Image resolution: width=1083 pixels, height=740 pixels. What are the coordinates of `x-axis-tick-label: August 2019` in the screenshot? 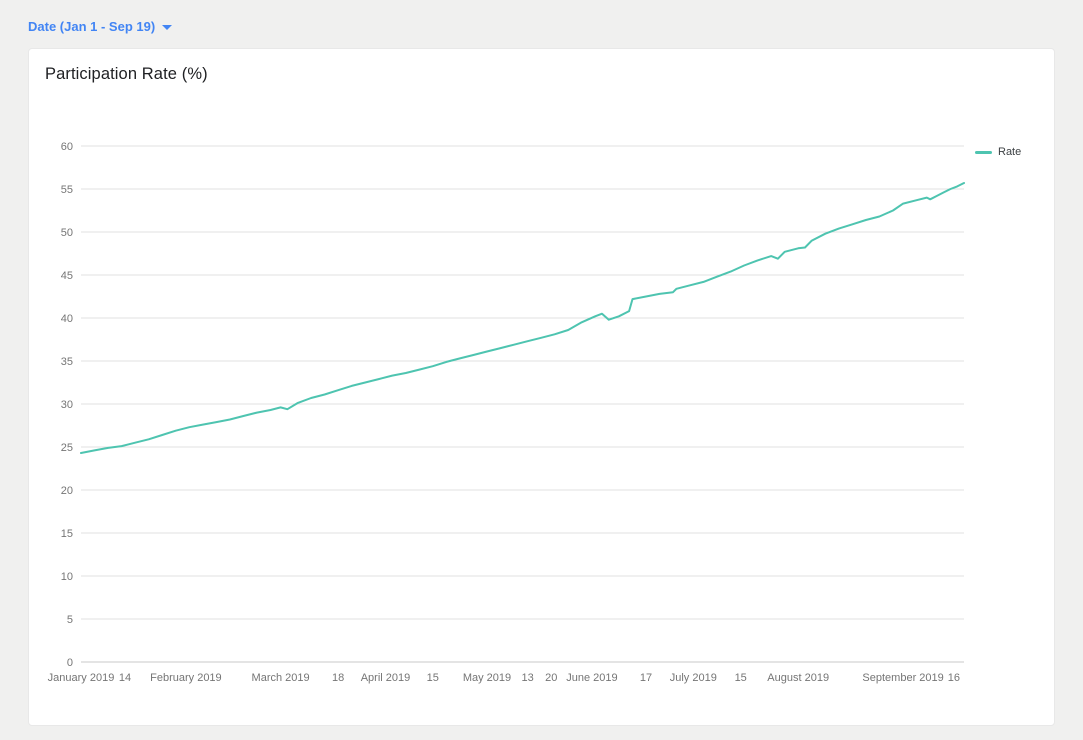 It's located at (798, 678).